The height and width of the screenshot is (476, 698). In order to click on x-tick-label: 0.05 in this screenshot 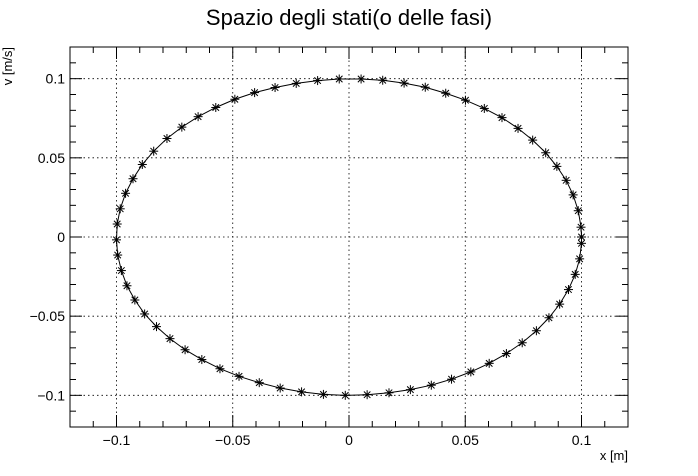, I will do `click(465, 440)`.